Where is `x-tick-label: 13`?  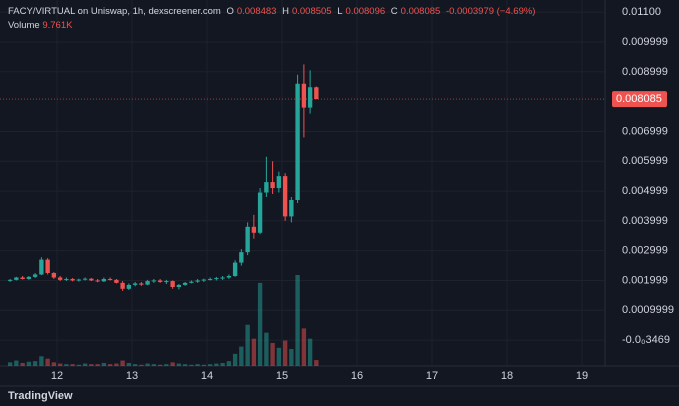
x-tick-label: 13 is located at coordinates (132, 376).